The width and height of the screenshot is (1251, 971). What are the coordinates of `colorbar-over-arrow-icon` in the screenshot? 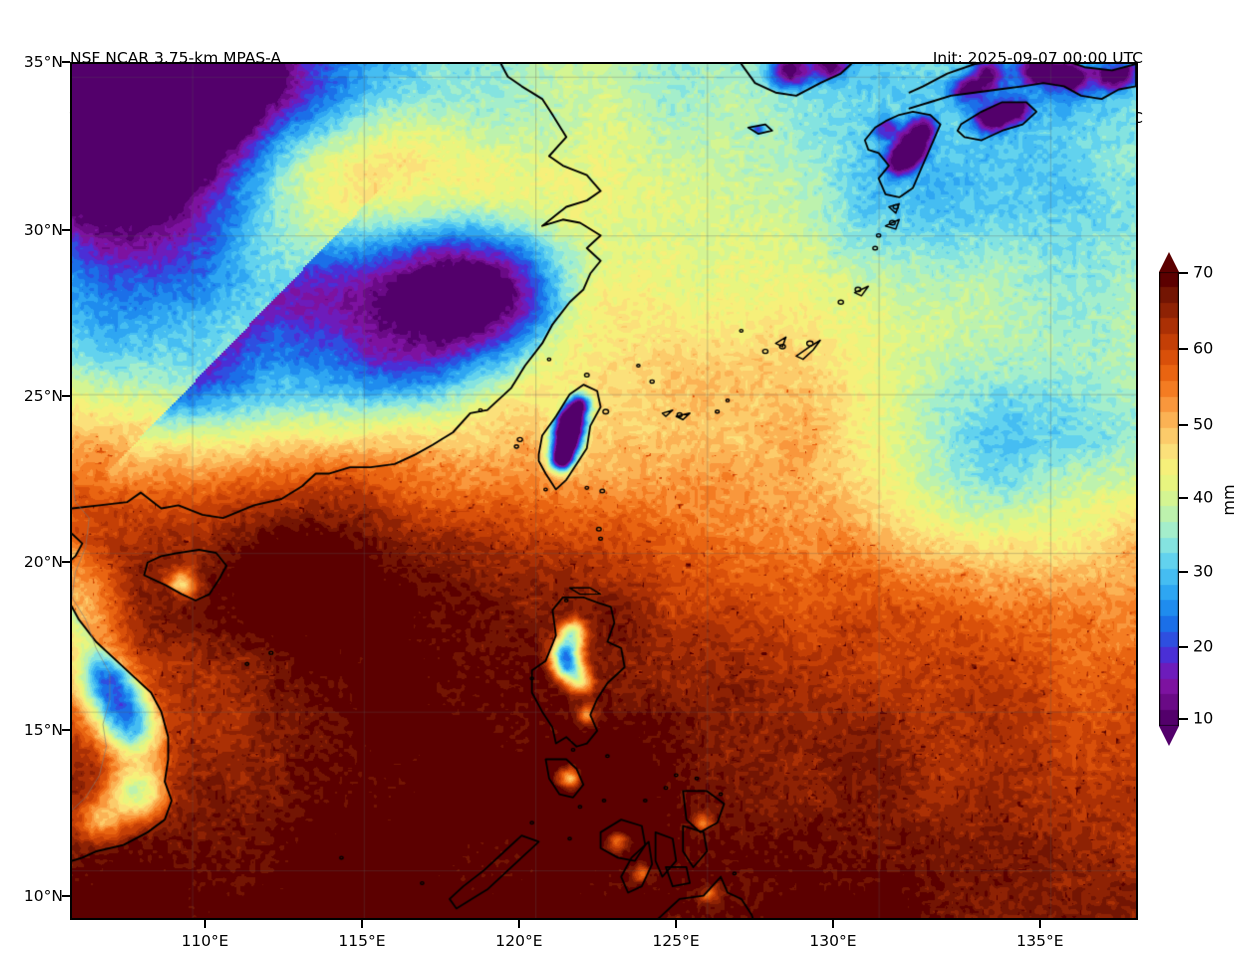 It's located at (1169, 262).